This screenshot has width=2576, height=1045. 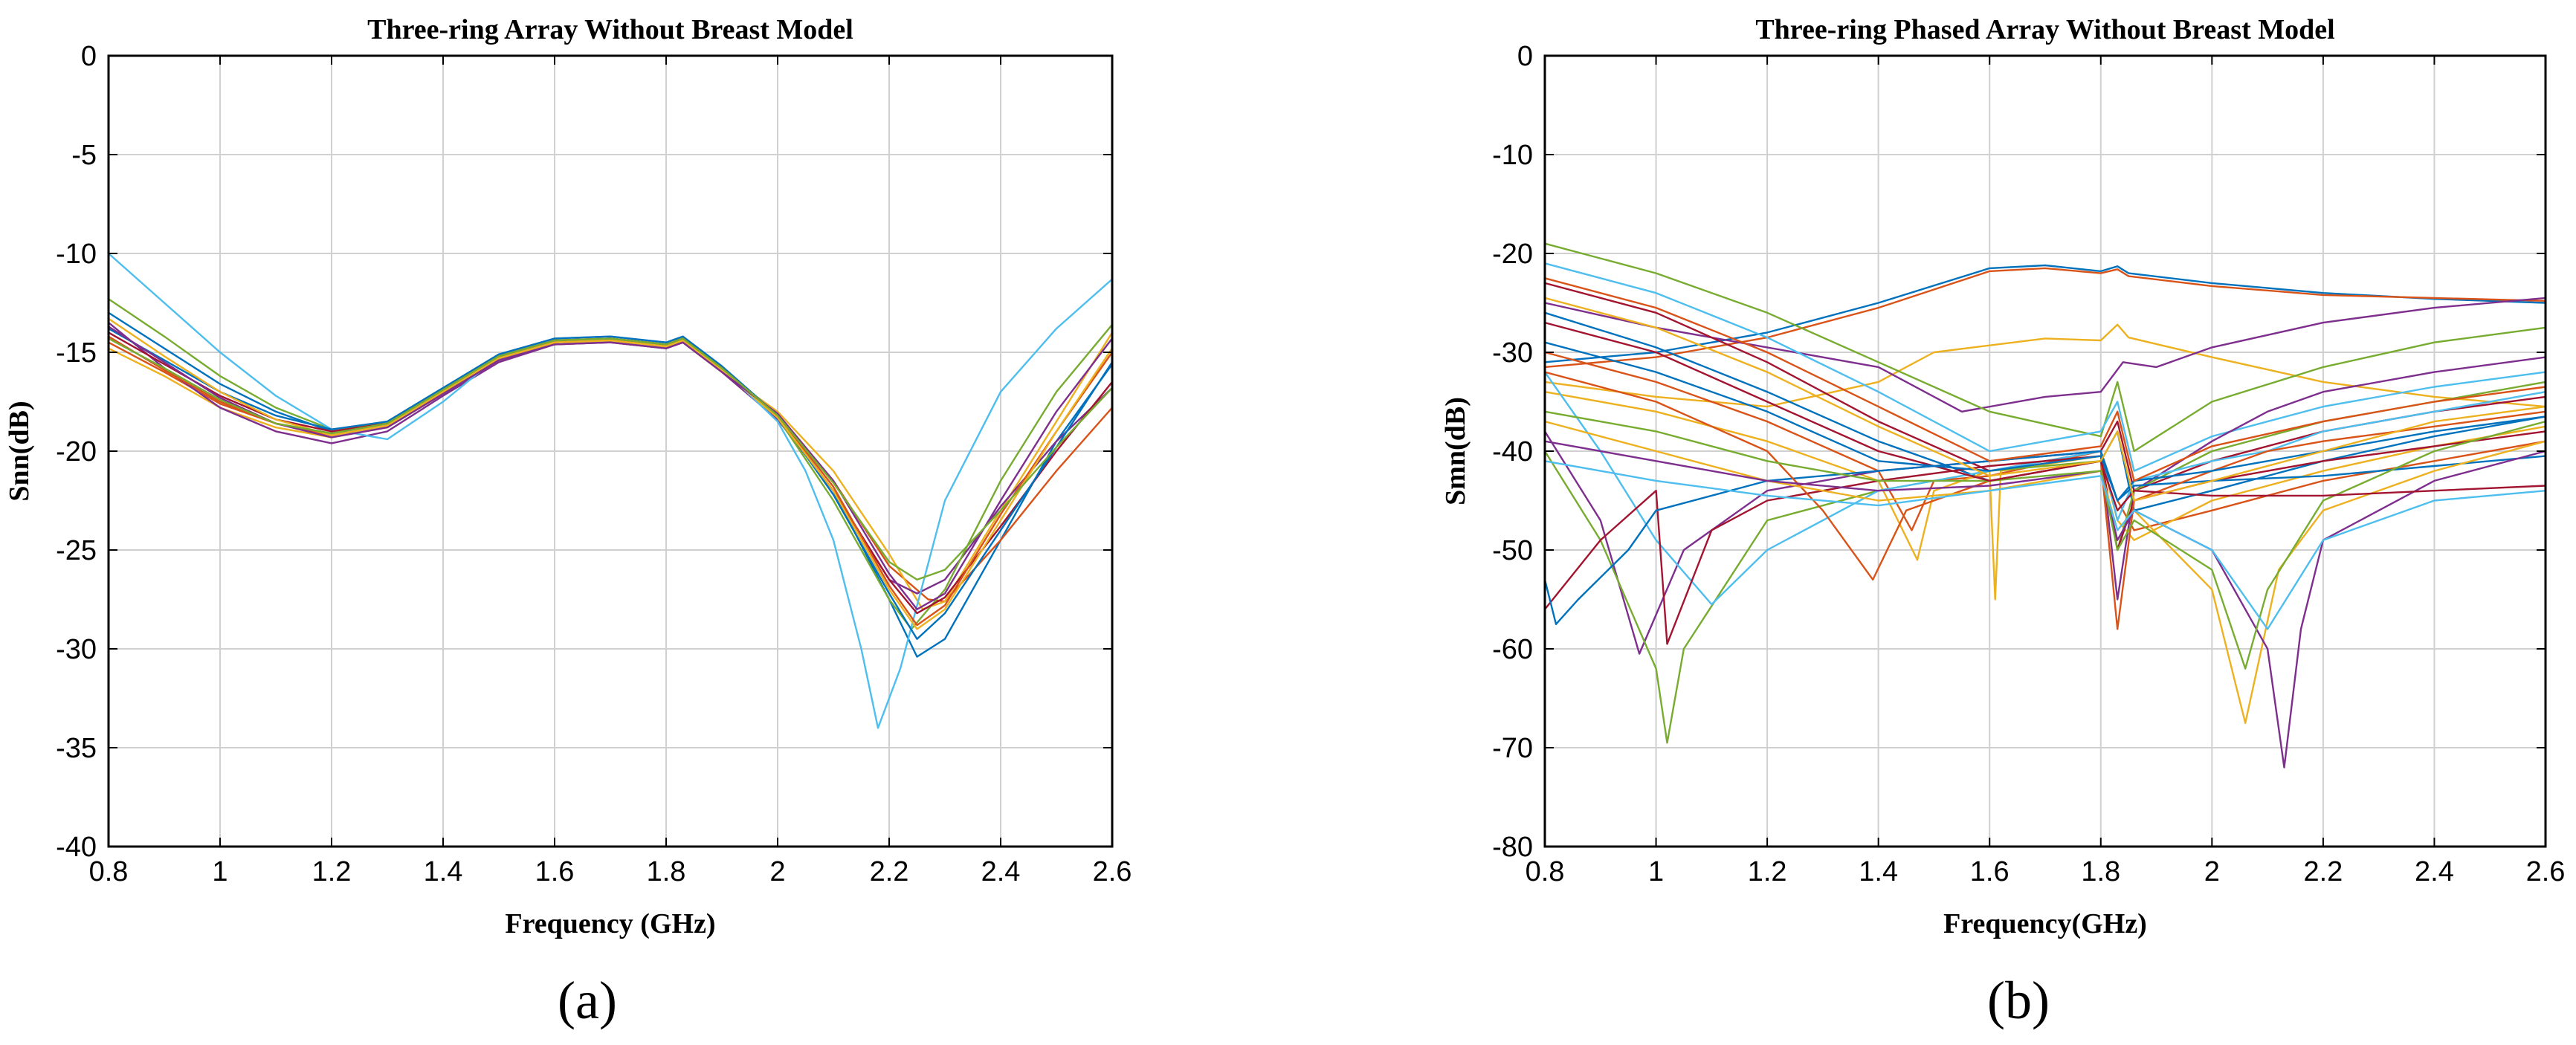 I want to click on series-line-T23, so click(x=2045, y=379).